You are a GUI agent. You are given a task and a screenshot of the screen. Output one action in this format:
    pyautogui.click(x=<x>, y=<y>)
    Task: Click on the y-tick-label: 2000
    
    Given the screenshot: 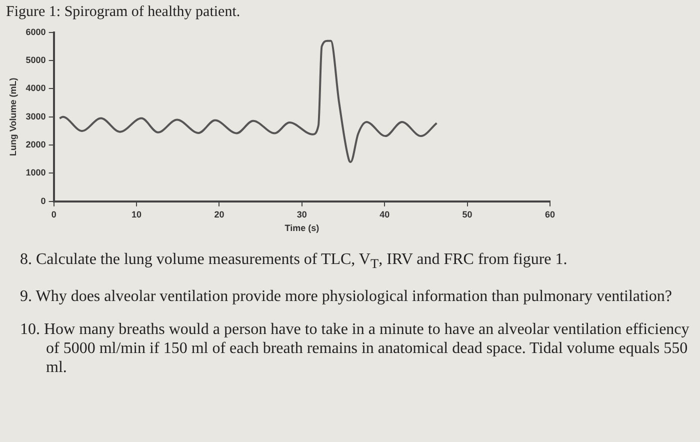 What is the action you would take?
    pyautogui.click(x=36, y=145)
    